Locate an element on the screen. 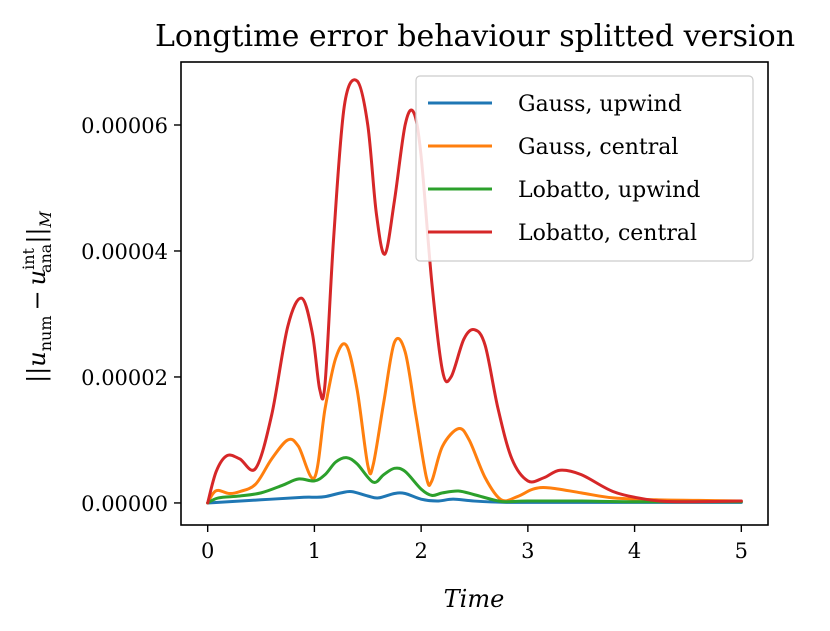  y-axis: 0.00000 0.00002 0.00004 0.00006 is located at coordinates (131, 315).